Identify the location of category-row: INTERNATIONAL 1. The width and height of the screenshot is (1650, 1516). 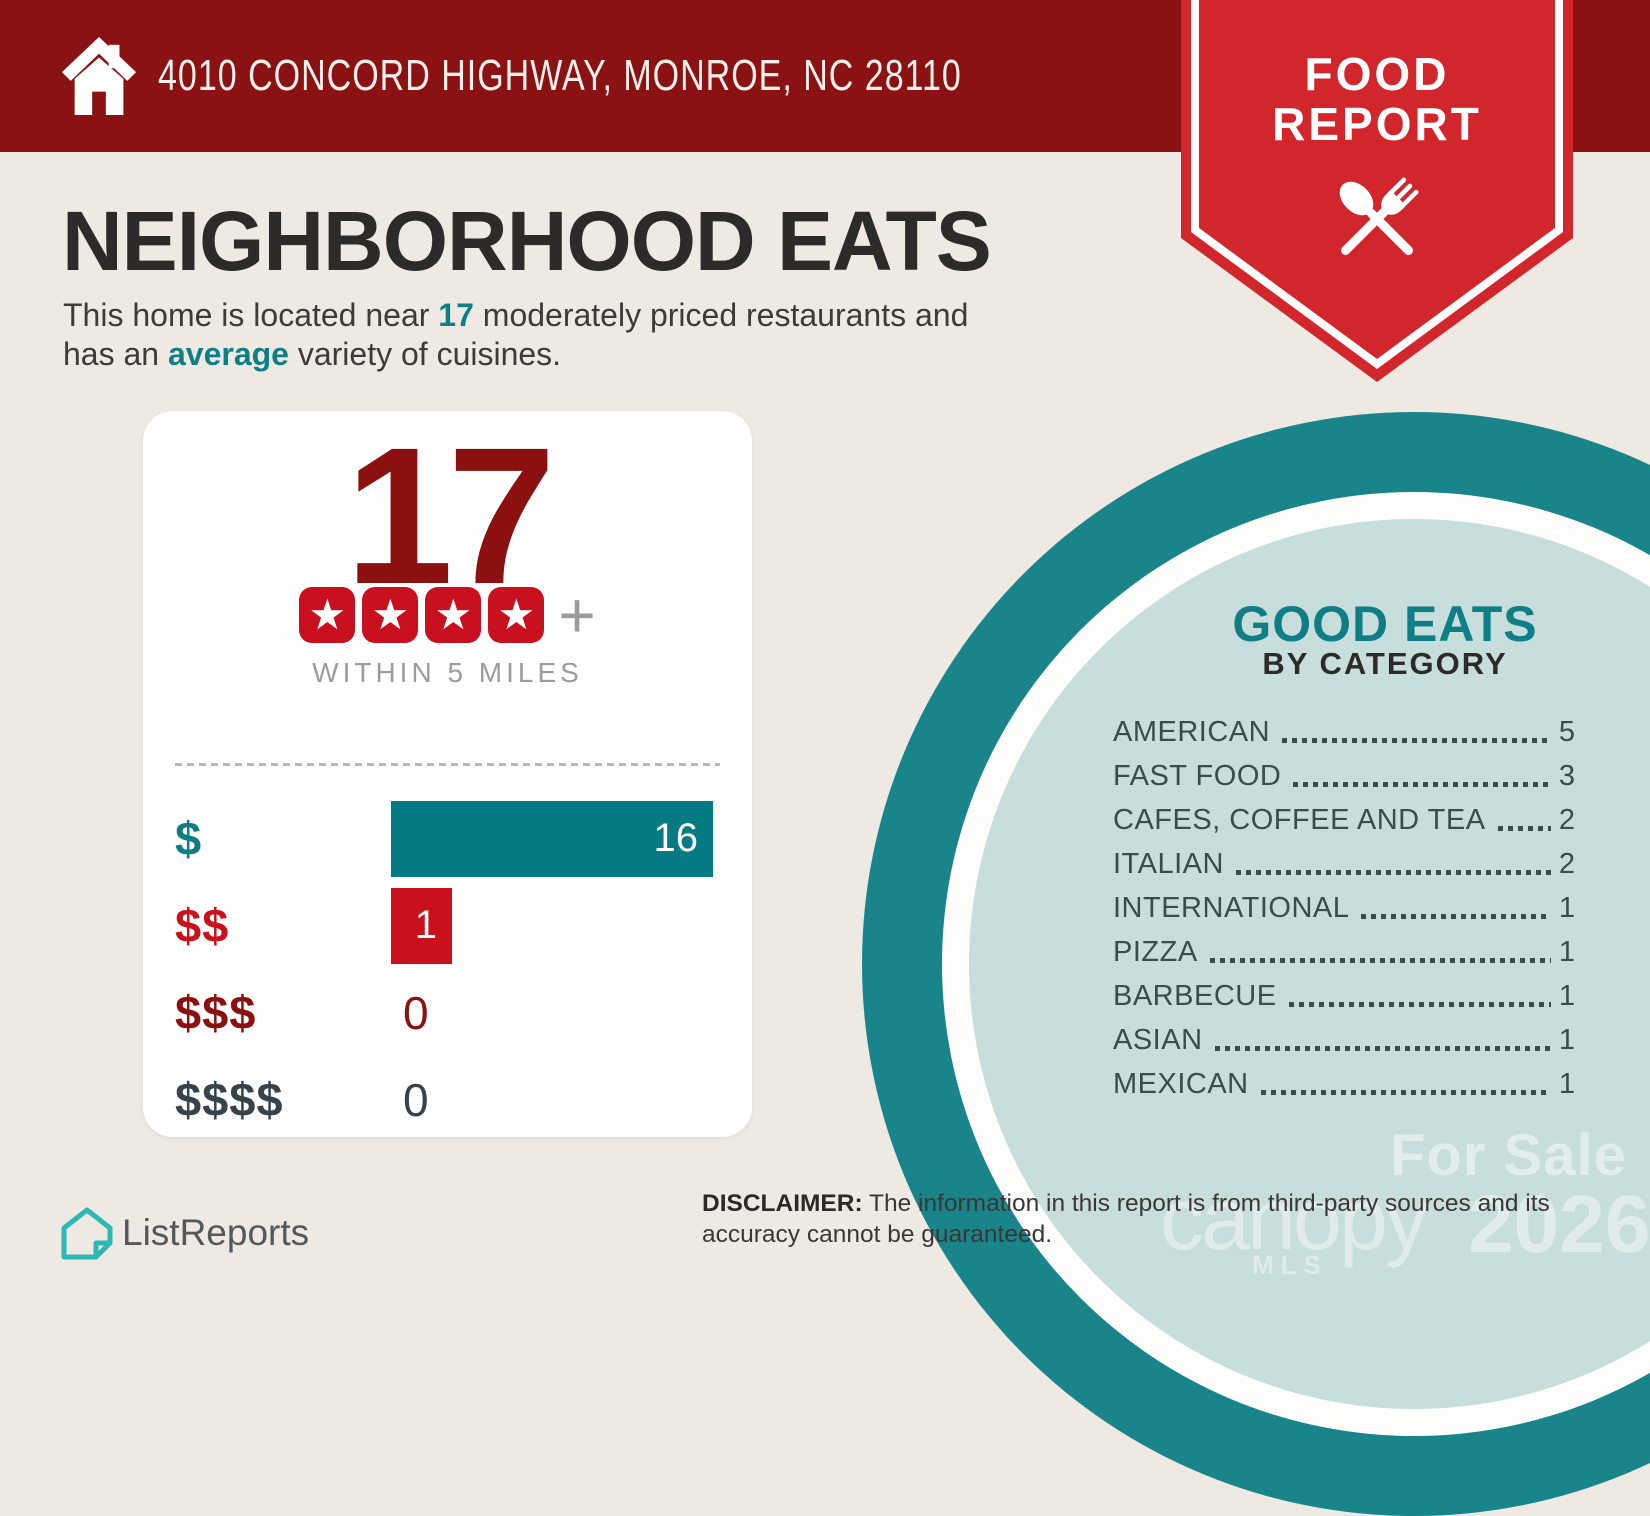
(1344, 906).